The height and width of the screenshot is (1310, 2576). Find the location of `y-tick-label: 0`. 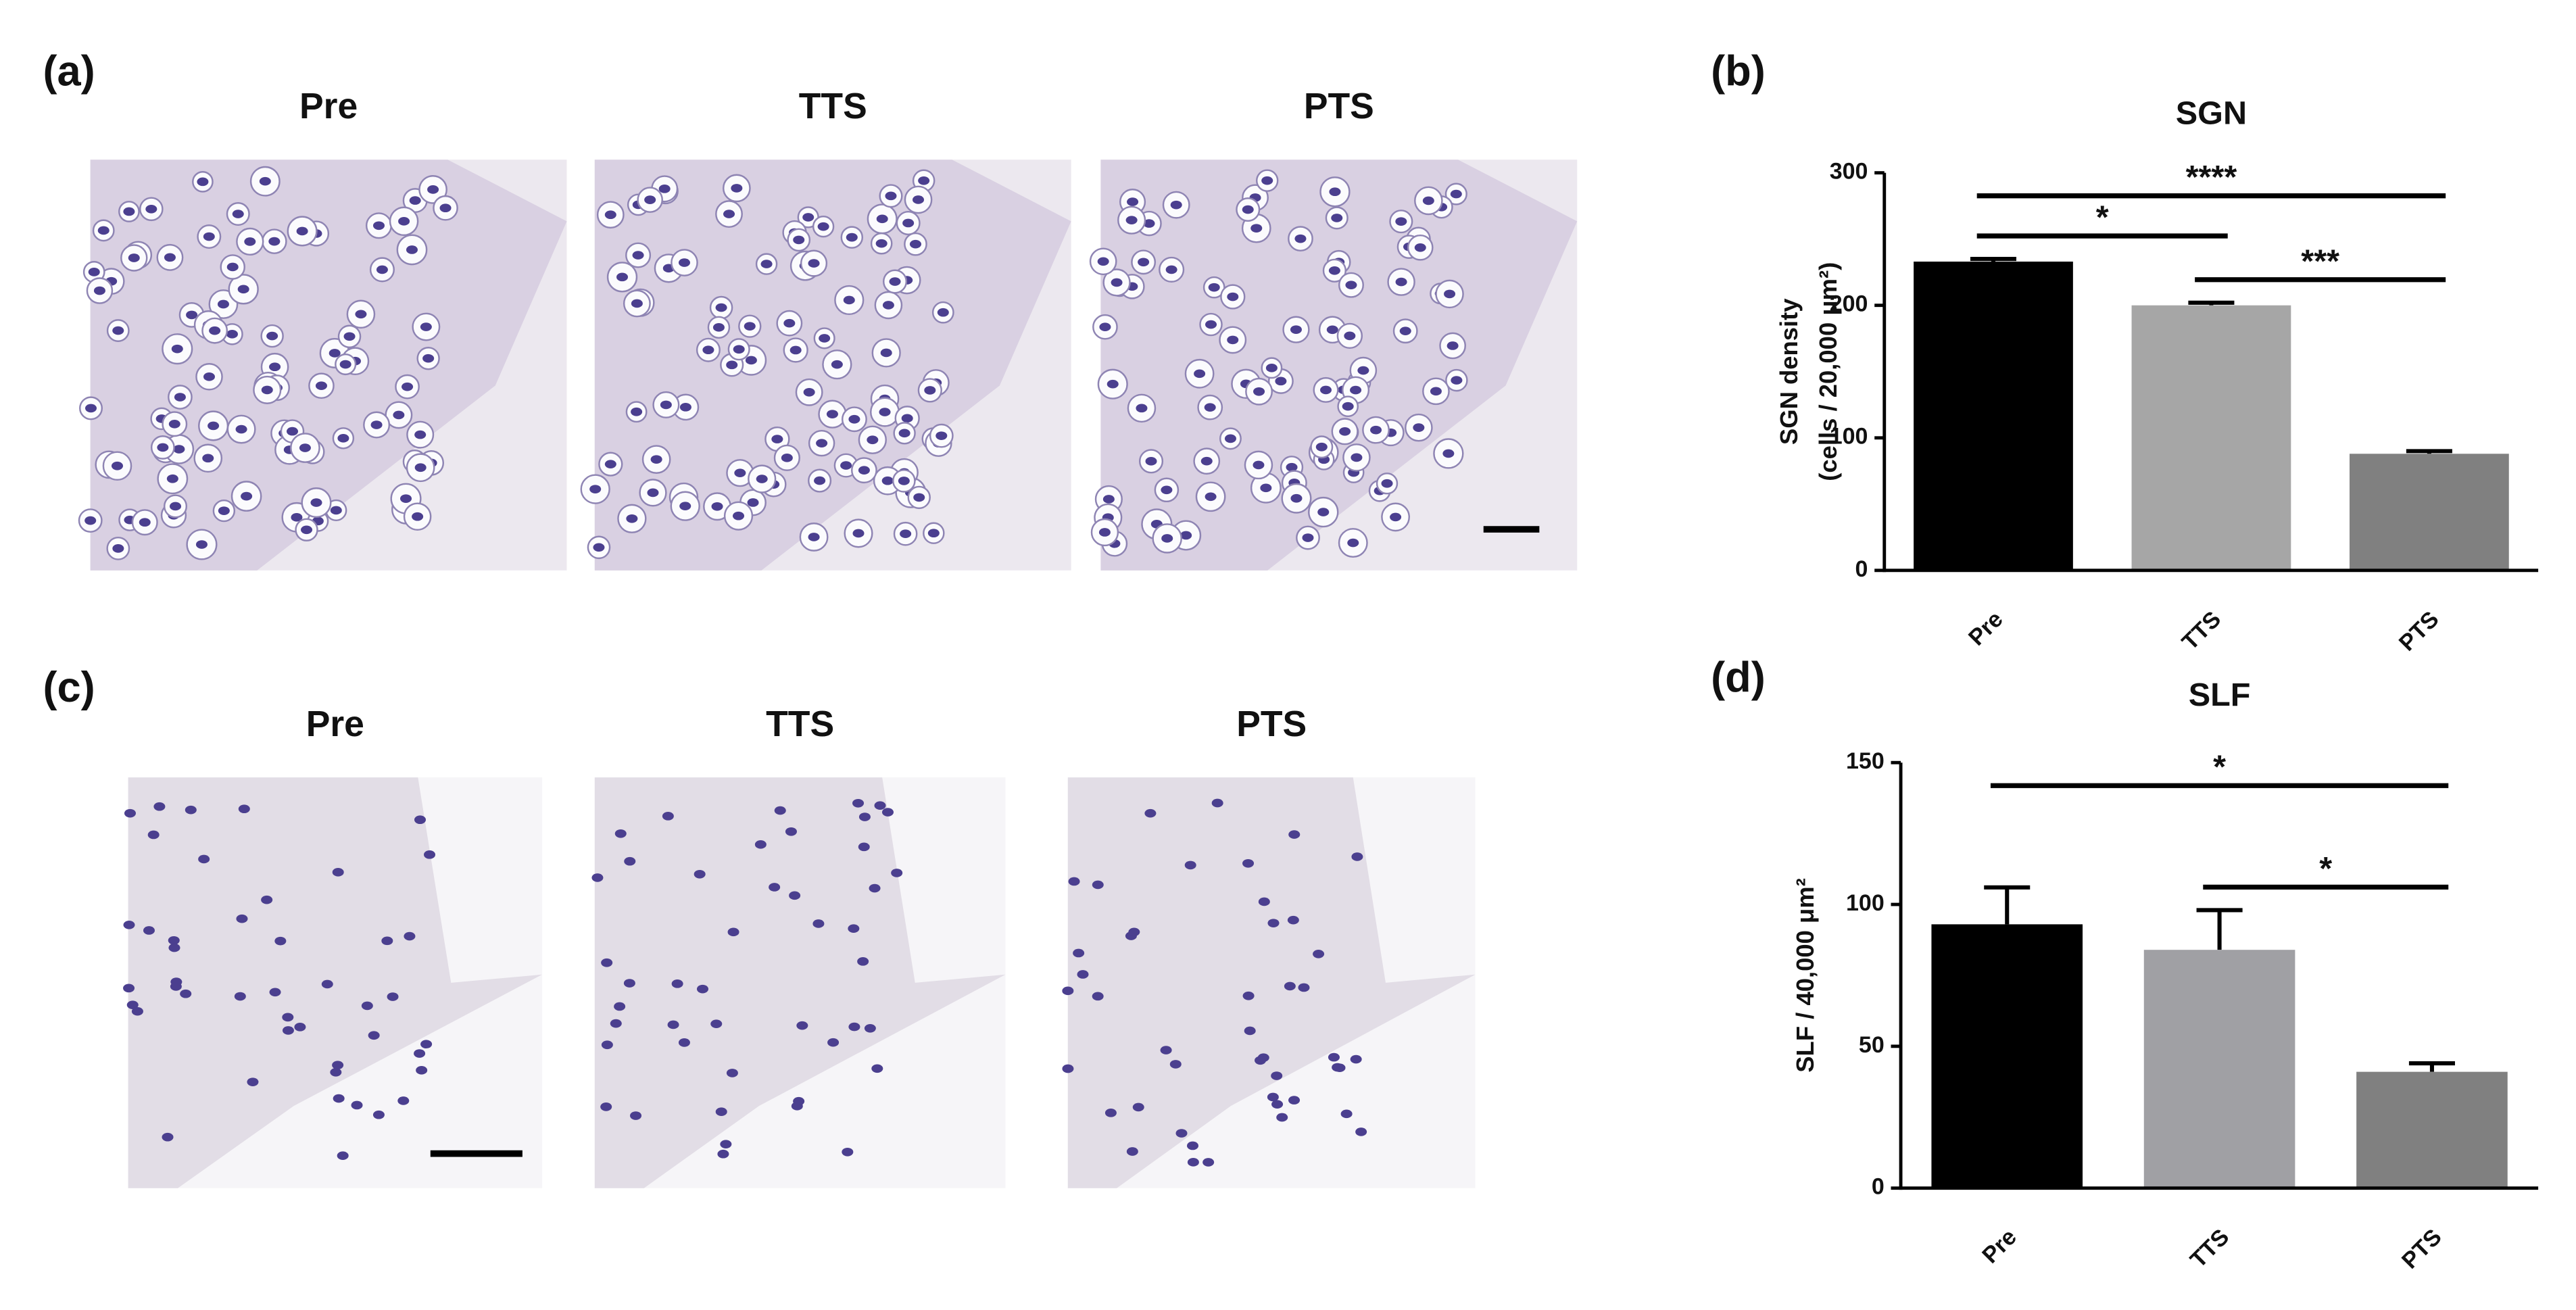

y-tick-label: 0 is located at coordinates (1878, 1187).